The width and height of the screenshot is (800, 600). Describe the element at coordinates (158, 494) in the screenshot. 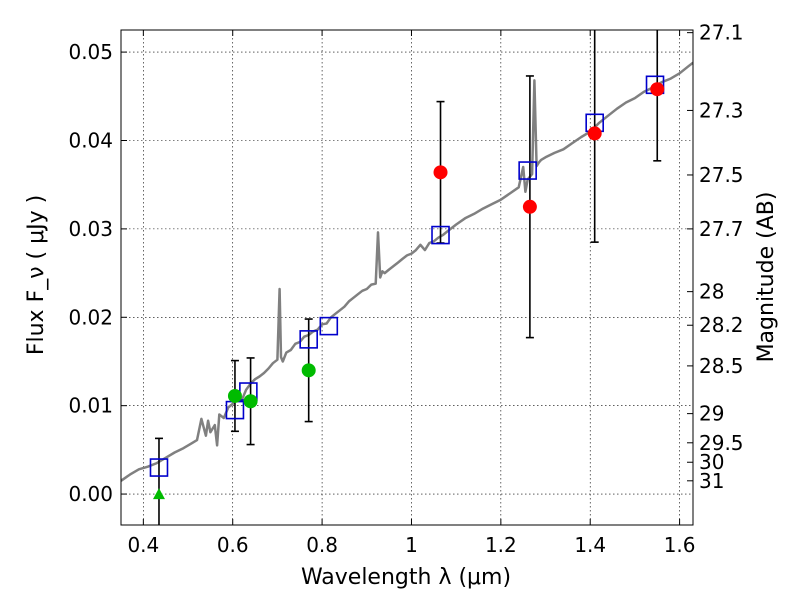

I see `upper-limit-marker` at that location.